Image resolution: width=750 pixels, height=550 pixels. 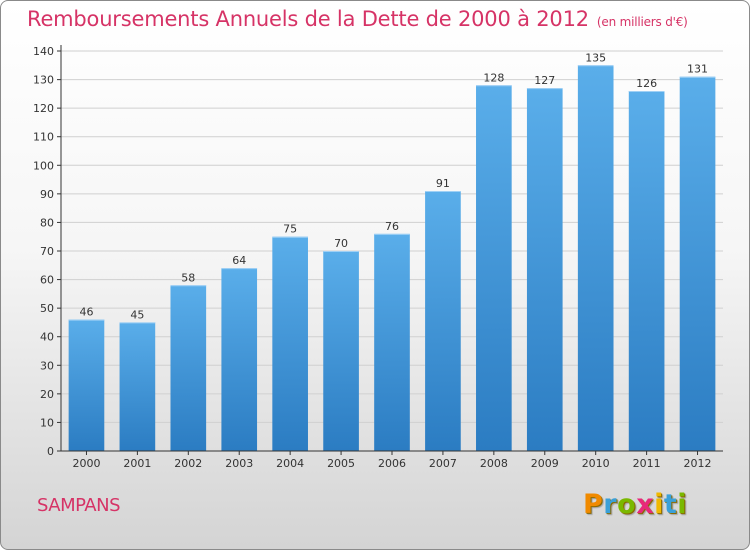 I want to click on bar-value-label: 126, so click(x=646, y=83).